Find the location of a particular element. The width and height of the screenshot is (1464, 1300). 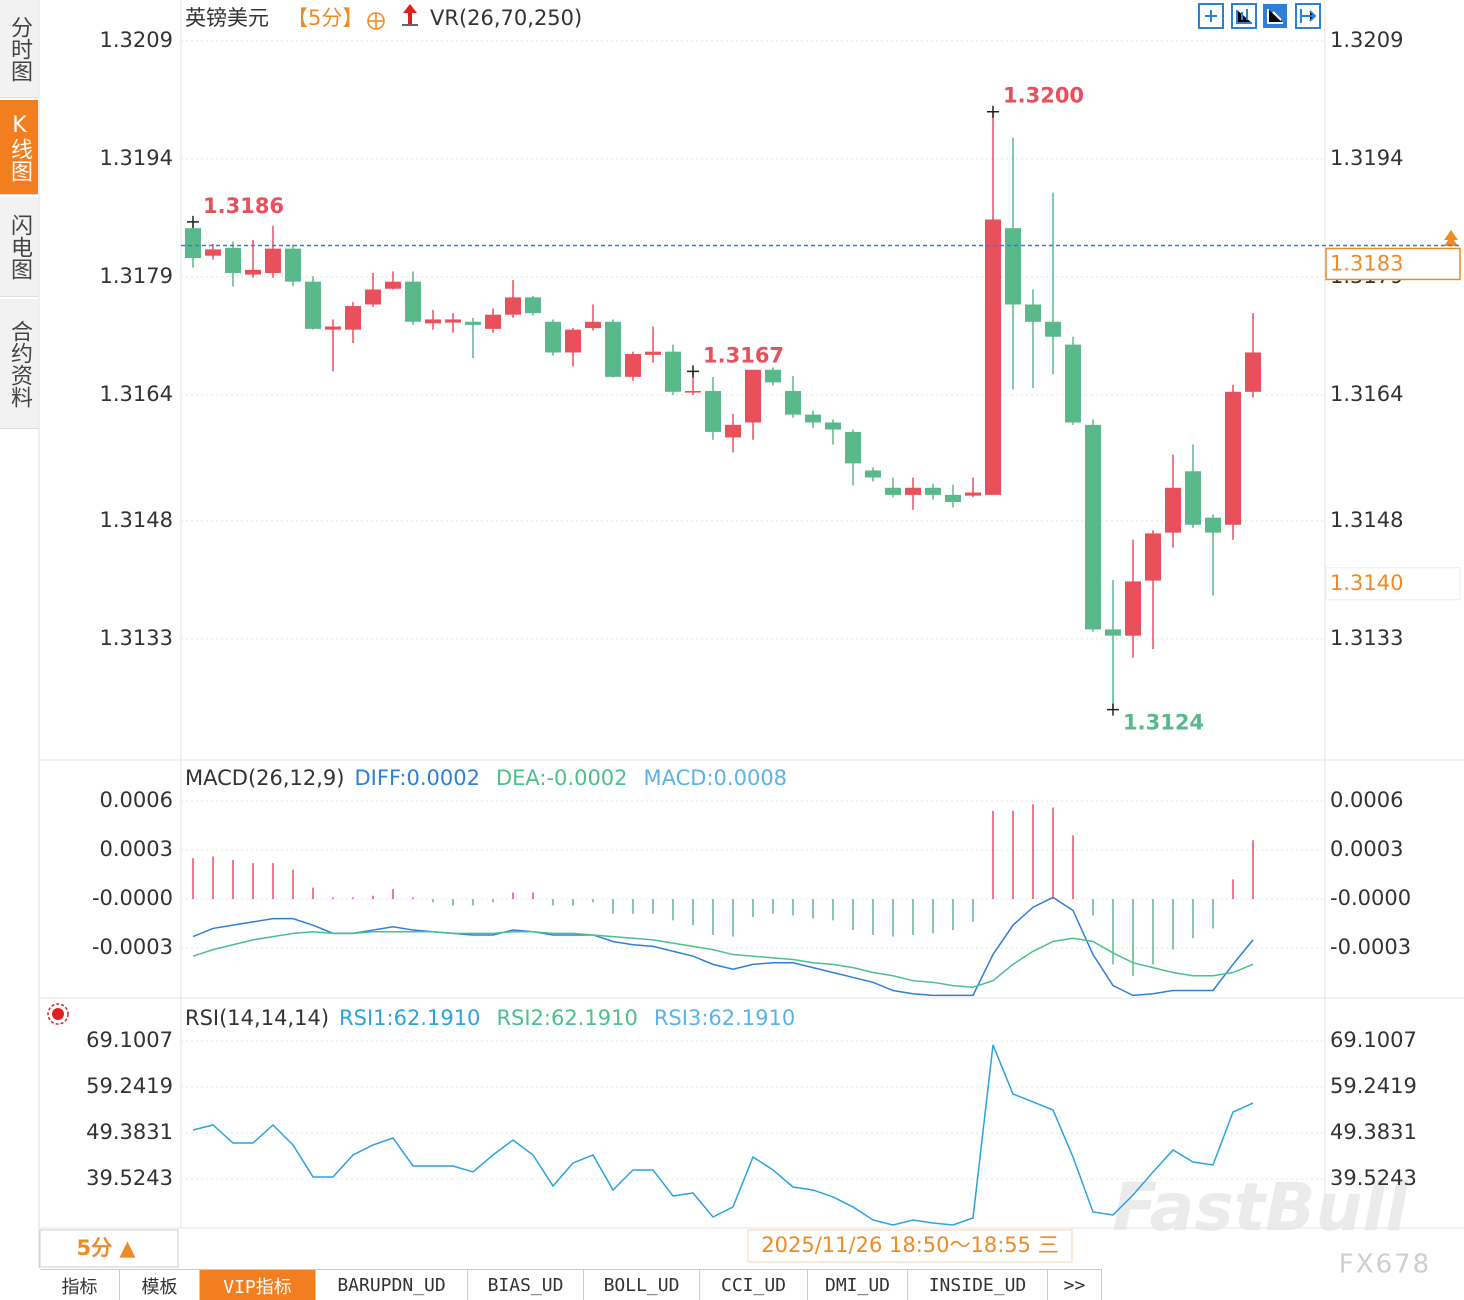

y-tick-label: 1.3179 is located at coordinates (136, 276).